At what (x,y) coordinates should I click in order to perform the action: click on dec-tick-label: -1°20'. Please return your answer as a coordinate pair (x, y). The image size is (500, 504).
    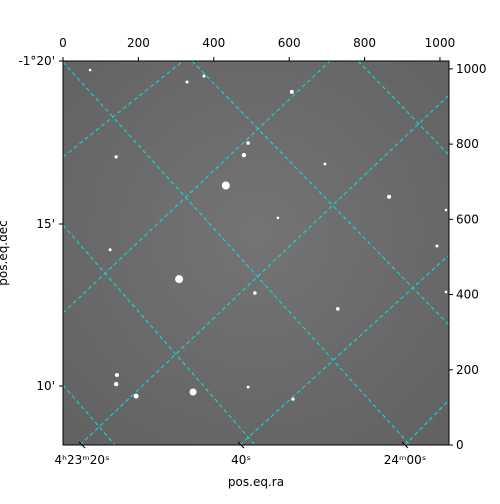
    Looking at the image, I should click on (36, 61).